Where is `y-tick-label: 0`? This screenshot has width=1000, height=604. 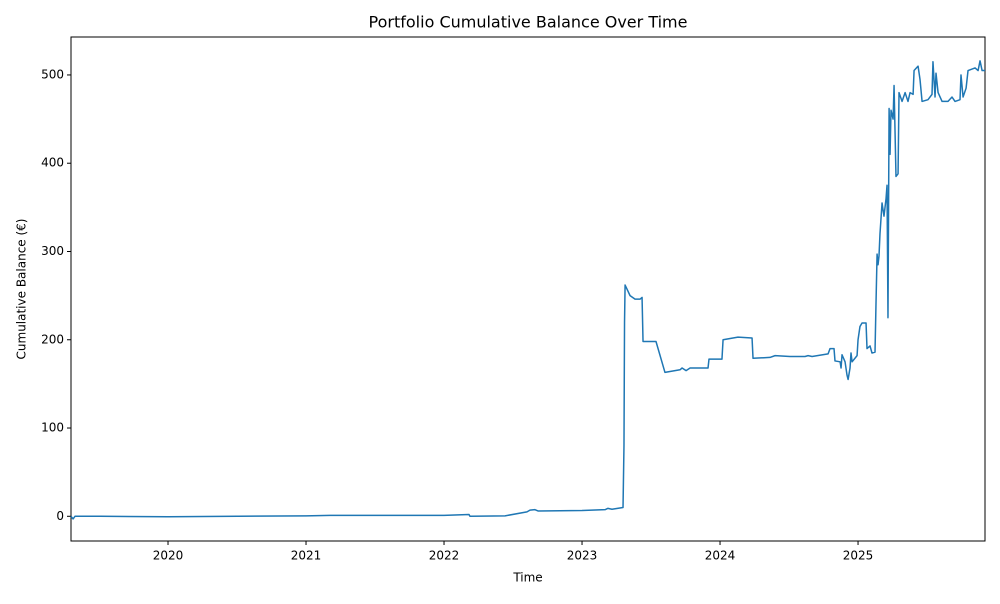
y-tick-label: 0 is located at coordinates (60, 516).